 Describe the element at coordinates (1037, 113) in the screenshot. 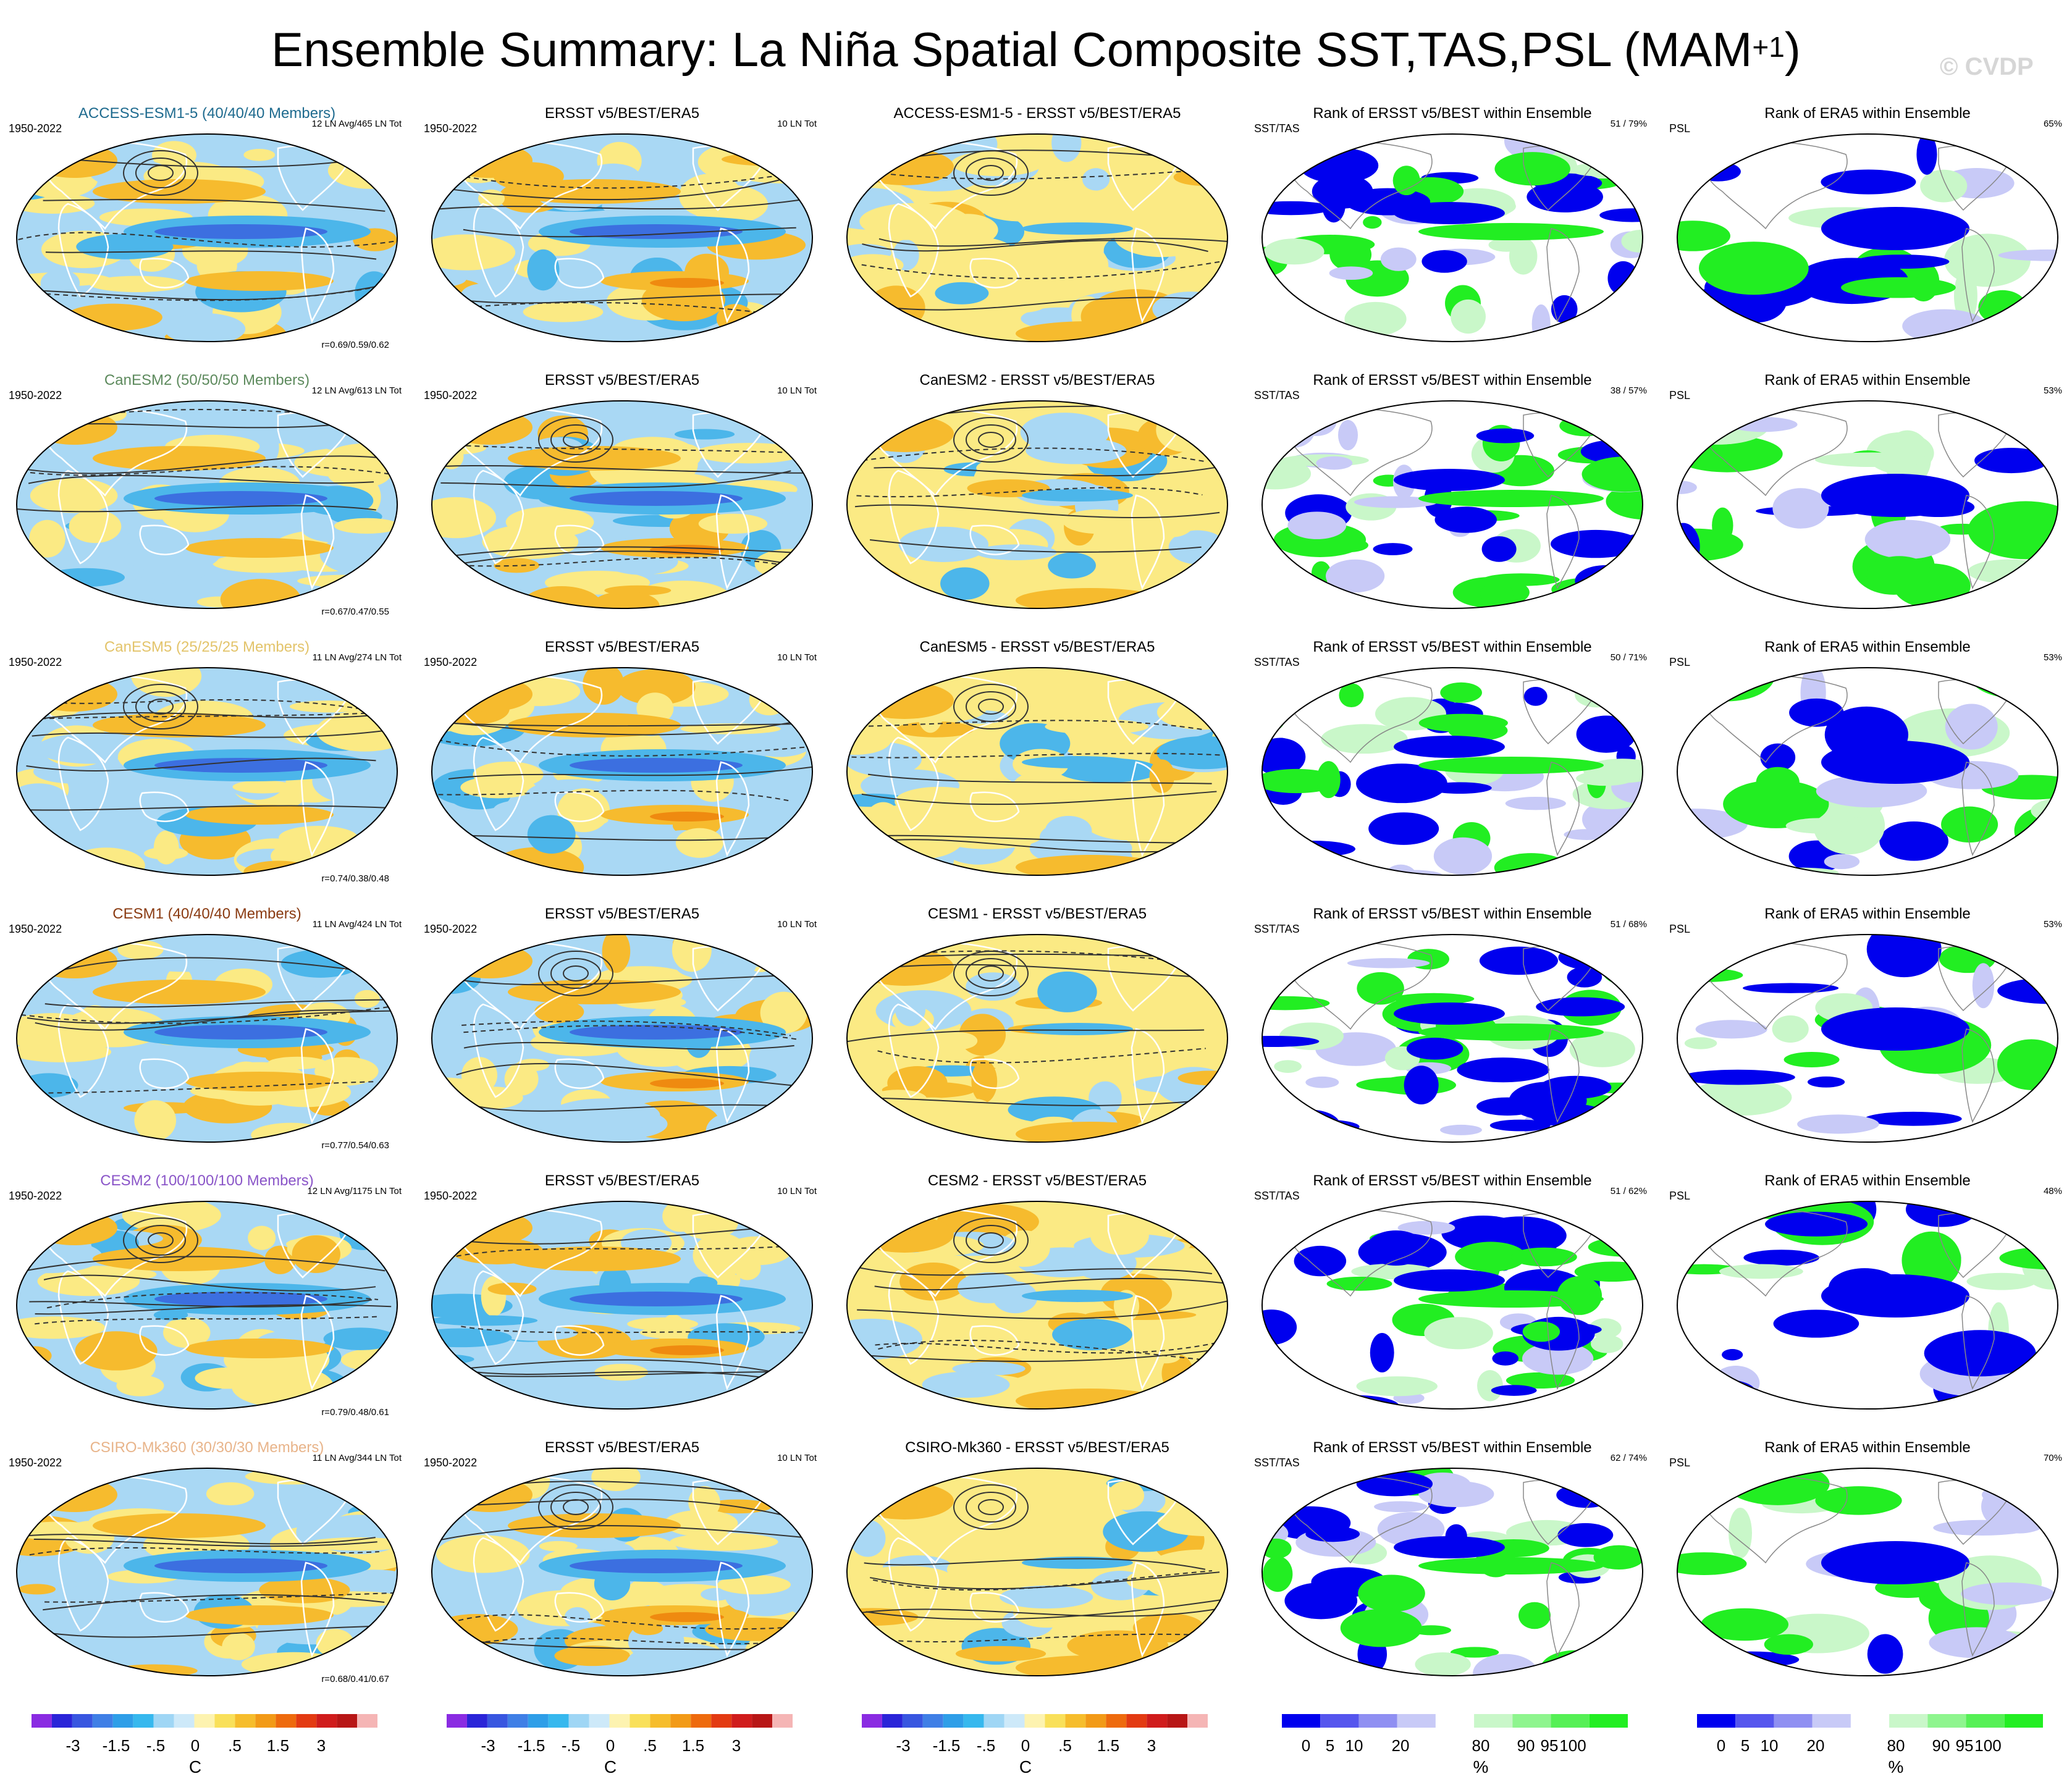

I see `diff-panel-title: ACCESS-ESM1-5 - ERSST v5/BEST/ERA5` at that location.